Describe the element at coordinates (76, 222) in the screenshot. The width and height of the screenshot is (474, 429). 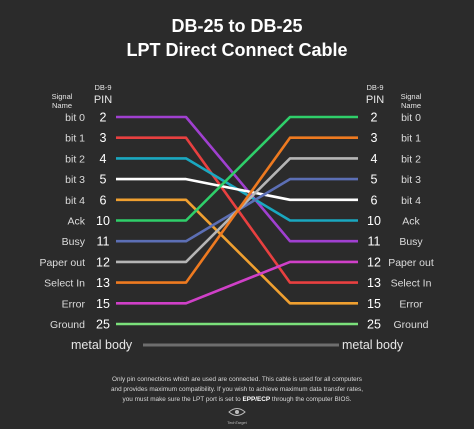
I see `left-signal-name: Ack` at that location.